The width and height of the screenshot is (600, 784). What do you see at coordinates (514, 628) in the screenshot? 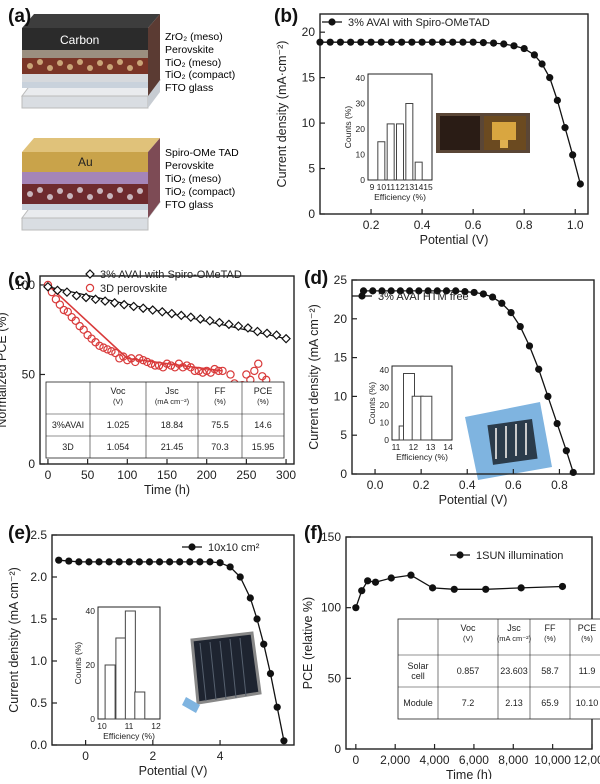
I see `f-table-header: Jsc` at bounding box center [514, 628].